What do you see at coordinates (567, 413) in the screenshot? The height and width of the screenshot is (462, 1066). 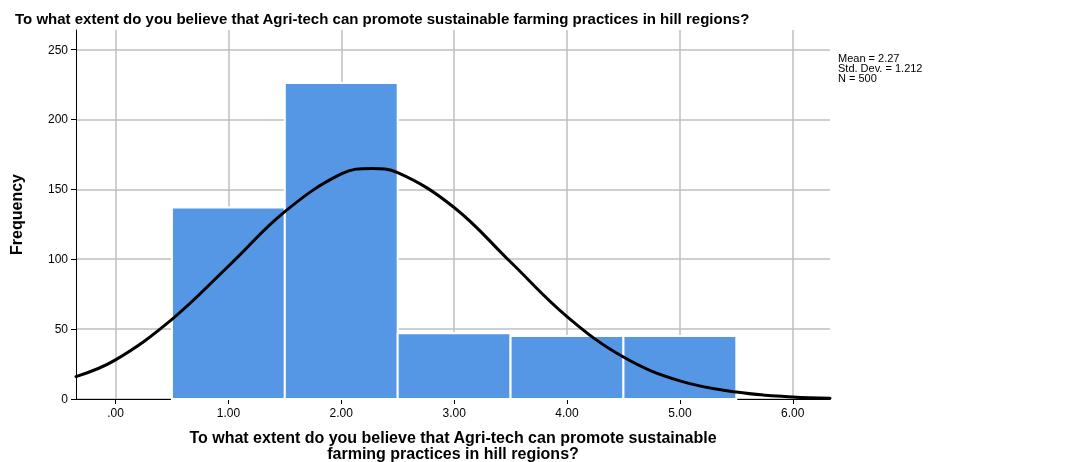 I see `x-tick-label: 4.00` at bounding box center [567, 413].